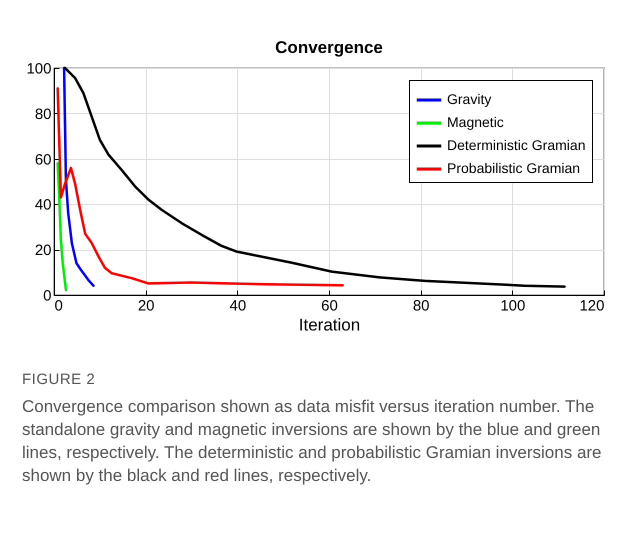 The image size is (639, 540). What do you see at coordinates (329, 325) in the screenshot?
I see `x-axis-title: Iteration` at bounding box center [329, 325].